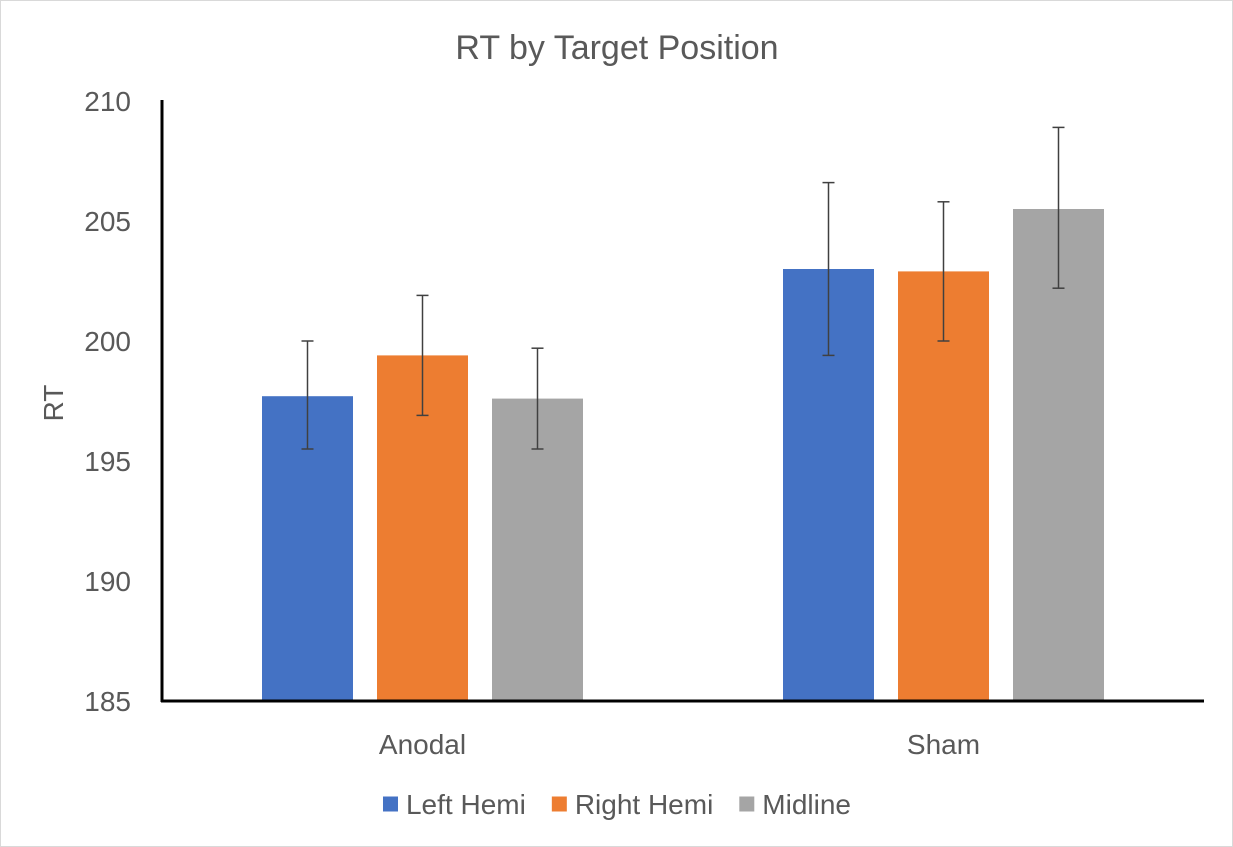  Describe the element at coordinates (616, 48) in the screenshot. I see `chart-title: RT by Target Position` at that location.